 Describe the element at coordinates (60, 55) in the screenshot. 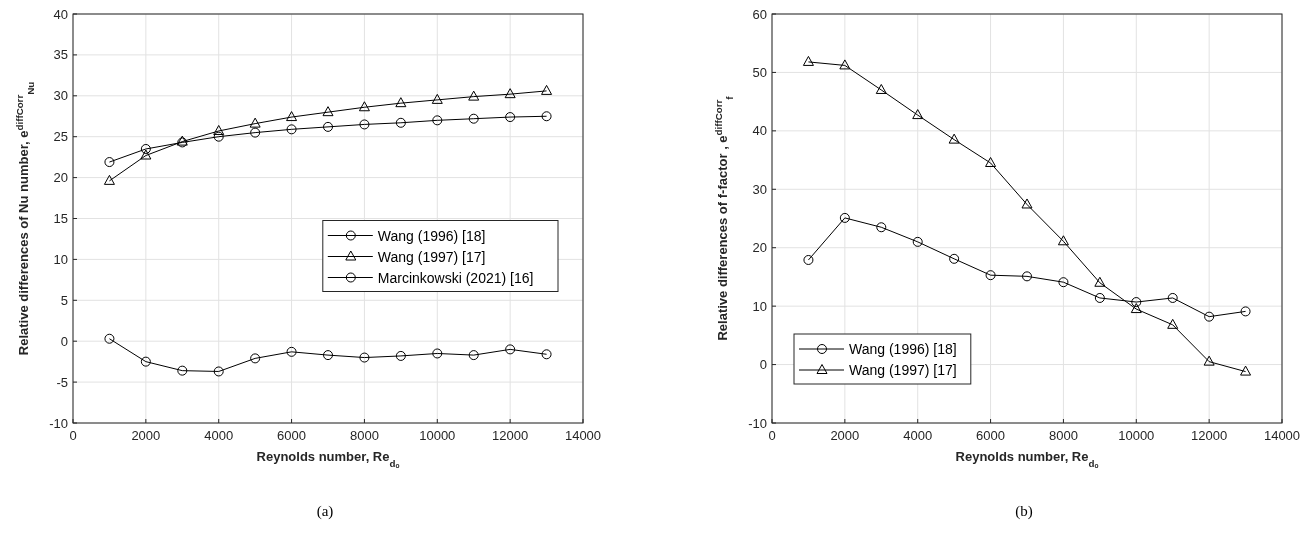

I see `y-tick-label: 35` at that location.